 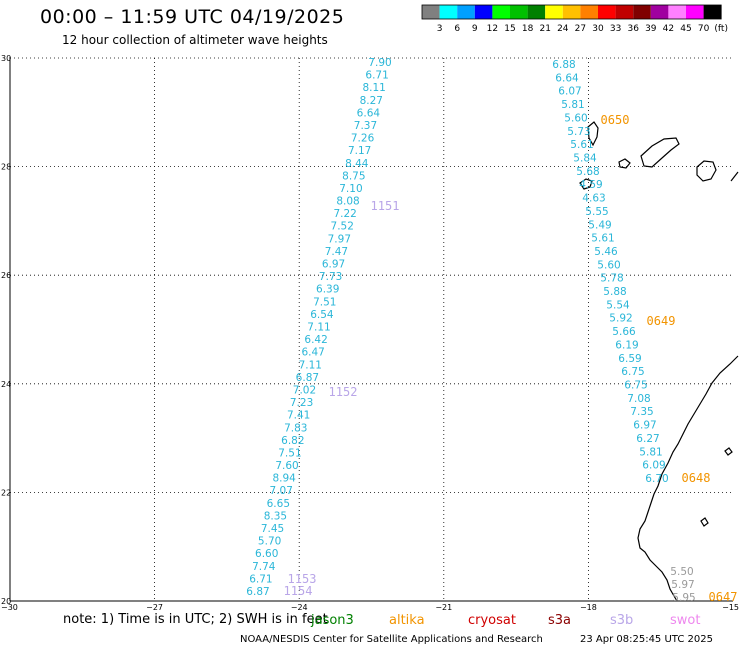 I want to click on colorbar-label: 39, so click(x=651, y=29).